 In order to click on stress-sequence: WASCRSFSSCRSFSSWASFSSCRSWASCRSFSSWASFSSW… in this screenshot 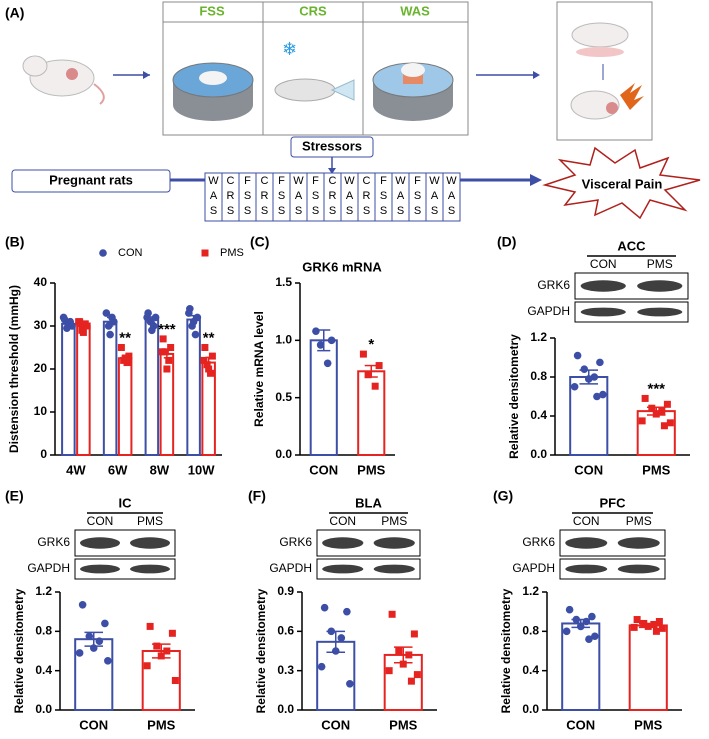, I will do `click(332, 197)`.